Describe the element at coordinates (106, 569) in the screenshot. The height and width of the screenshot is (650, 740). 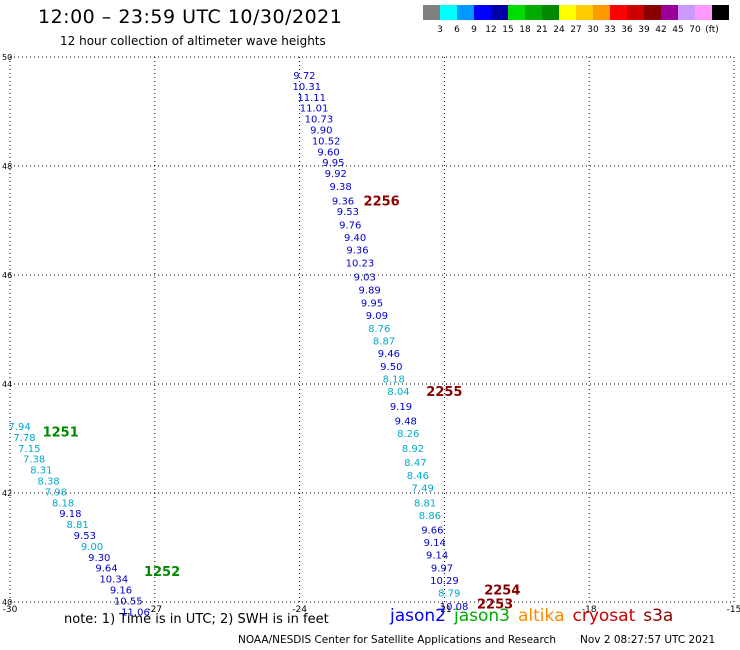
I see `swh-value-label: 9.64` at that location.